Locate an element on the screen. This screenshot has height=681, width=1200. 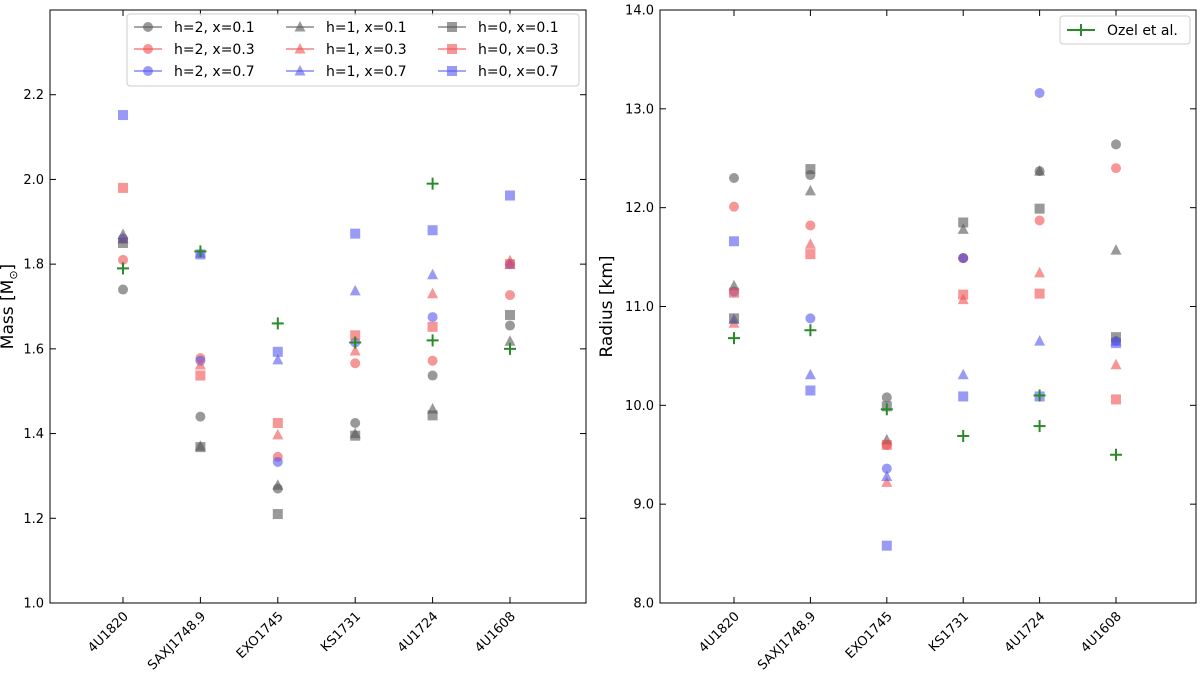
y-axis-title-close: ] is located at coordinates (9, 267).